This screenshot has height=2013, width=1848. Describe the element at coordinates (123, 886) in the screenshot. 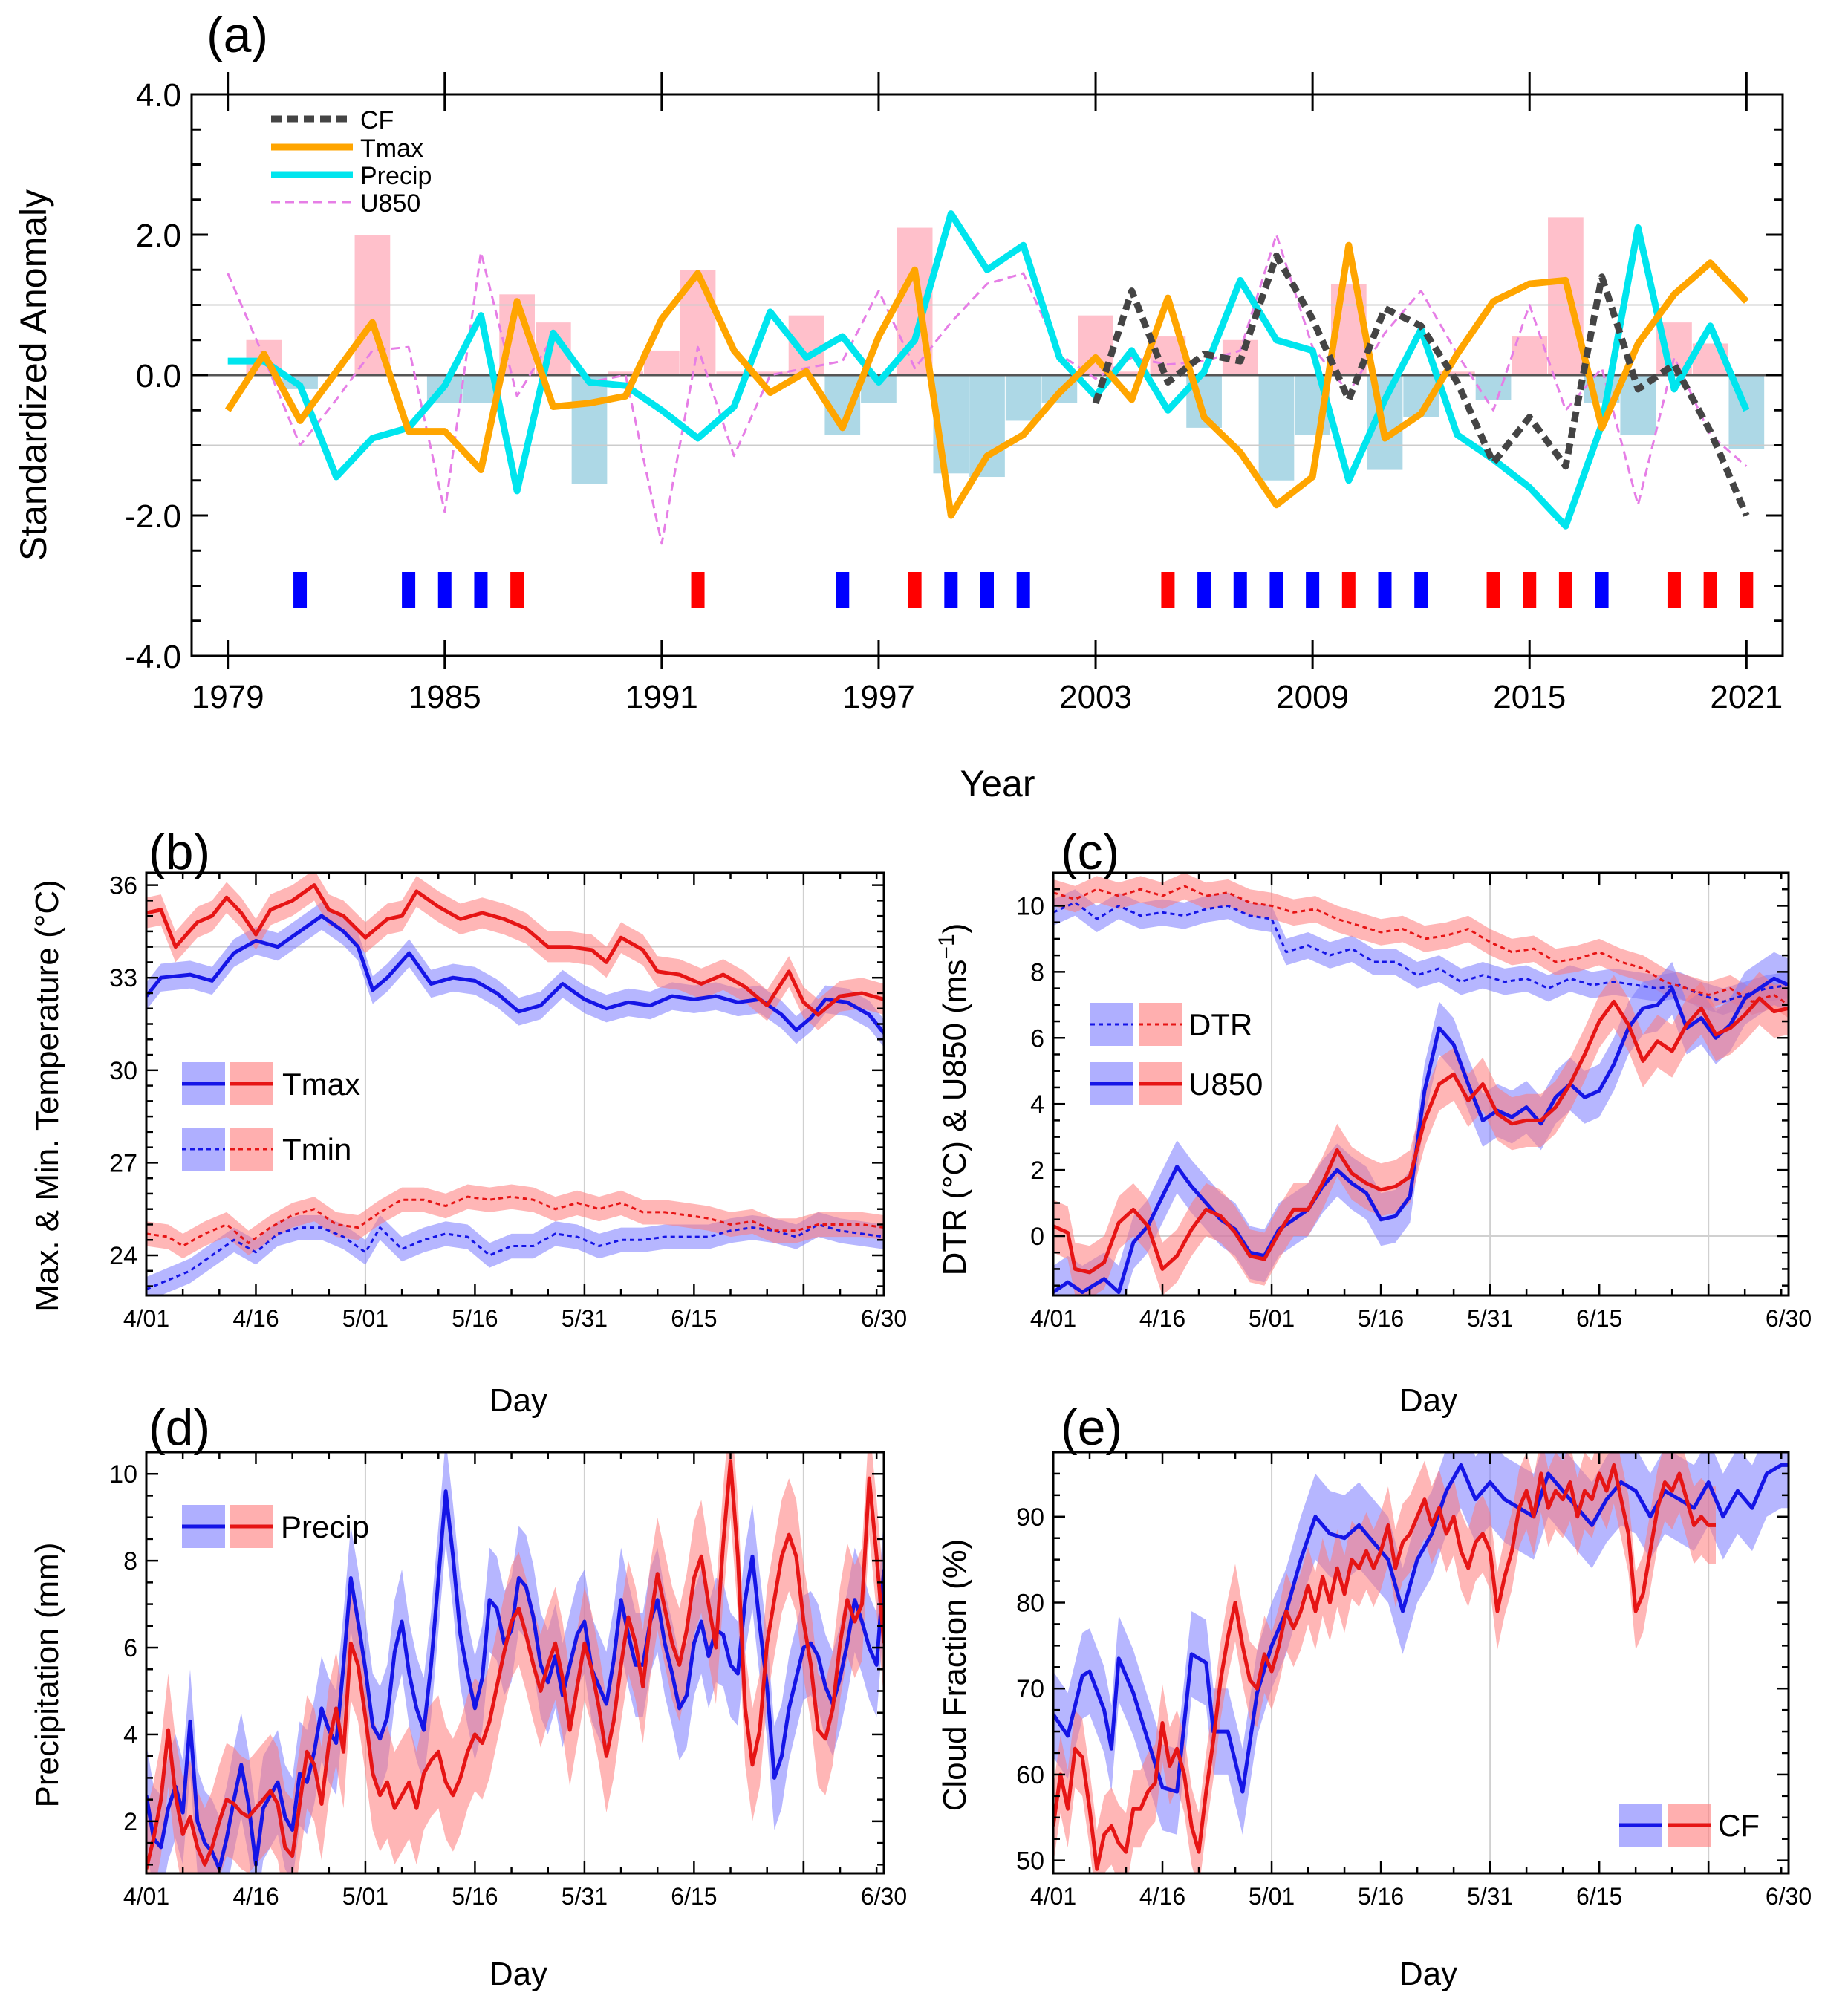

I see `y-tick-label: 36` at that location.